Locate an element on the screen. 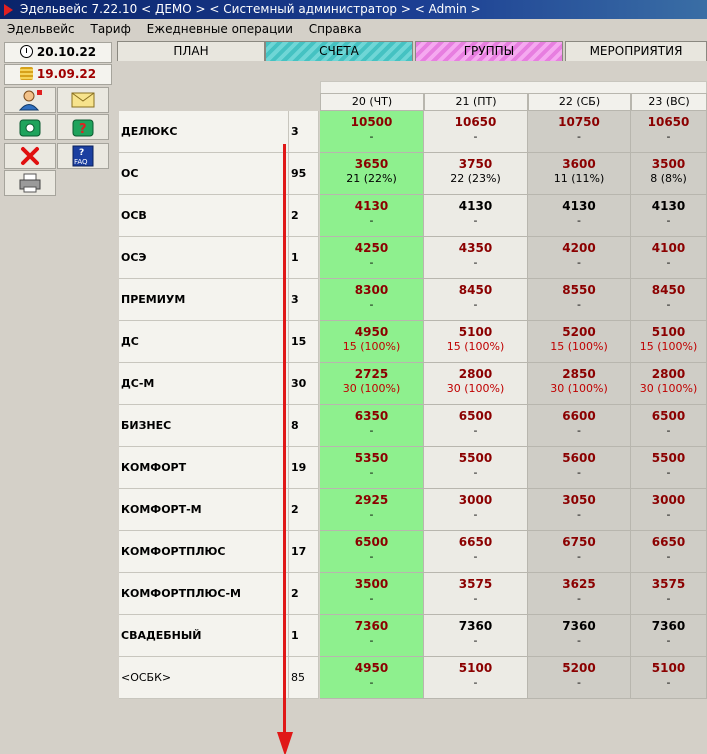 The height and width of the screenshot is (754, 707). rate-cell: 5600- is located at coordinates (579, 468).